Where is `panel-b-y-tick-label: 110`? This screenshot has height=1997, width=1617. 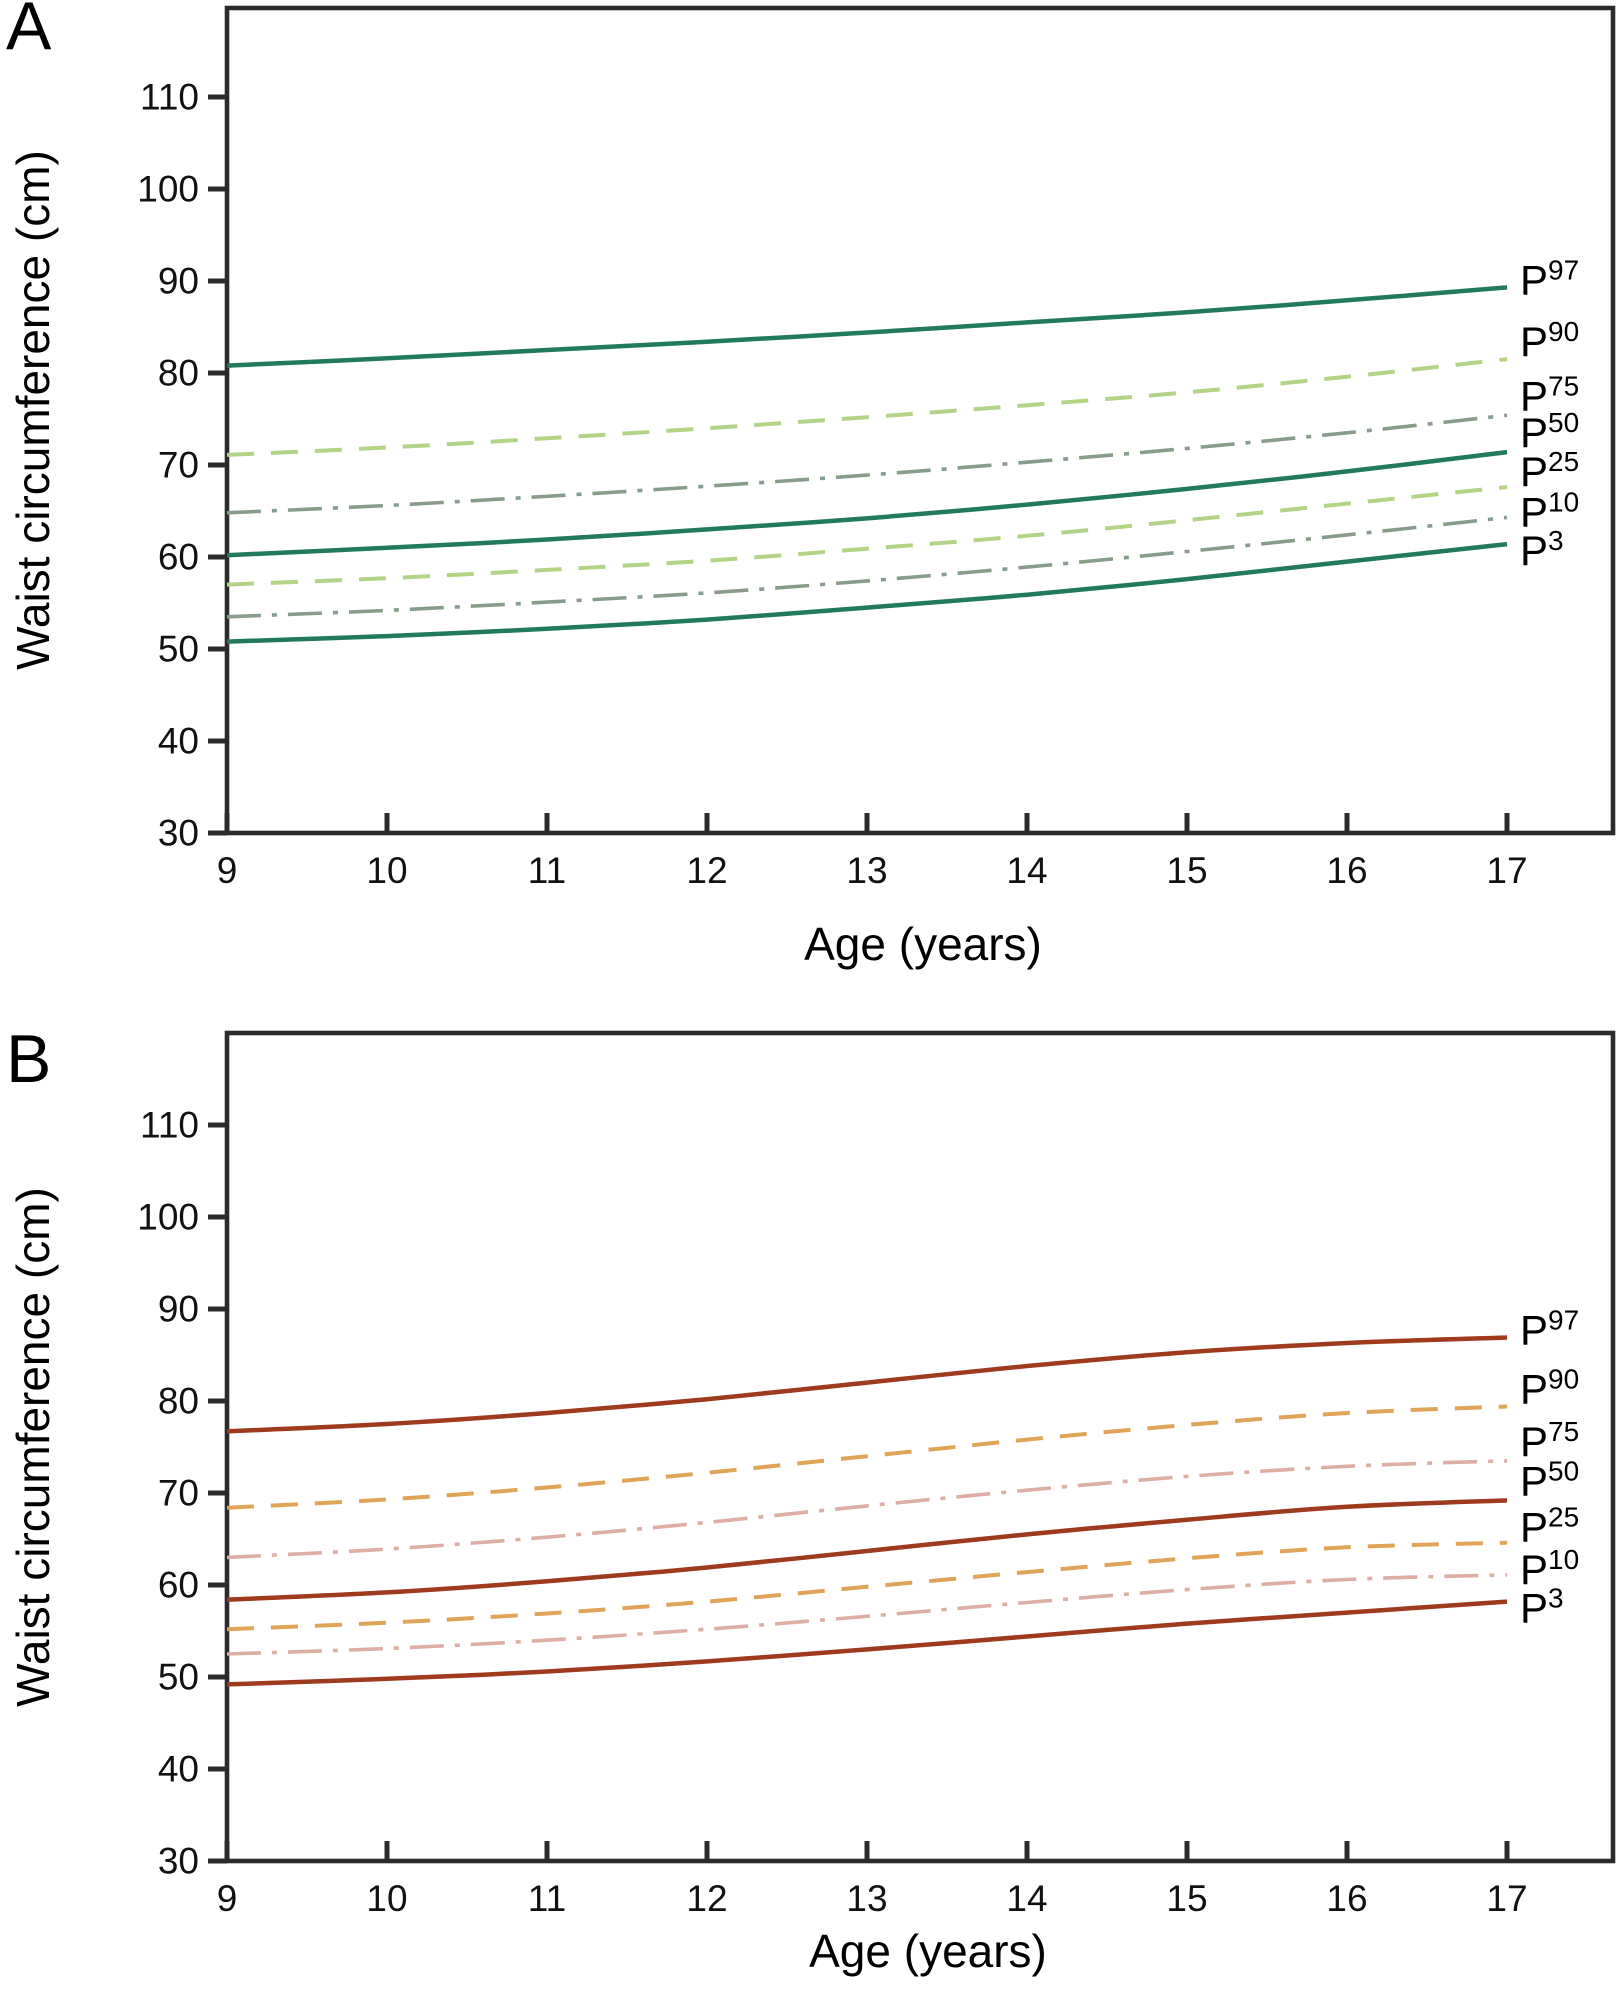
panel-b-y-tick-label: 110 is located at coordinates (169, 1125).